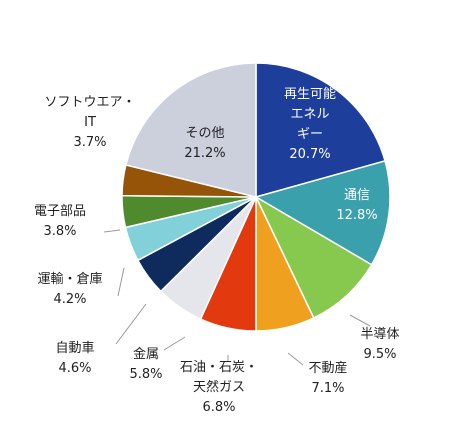  I want to click on slice-name-4: 天然ガス, so click(219, 387).